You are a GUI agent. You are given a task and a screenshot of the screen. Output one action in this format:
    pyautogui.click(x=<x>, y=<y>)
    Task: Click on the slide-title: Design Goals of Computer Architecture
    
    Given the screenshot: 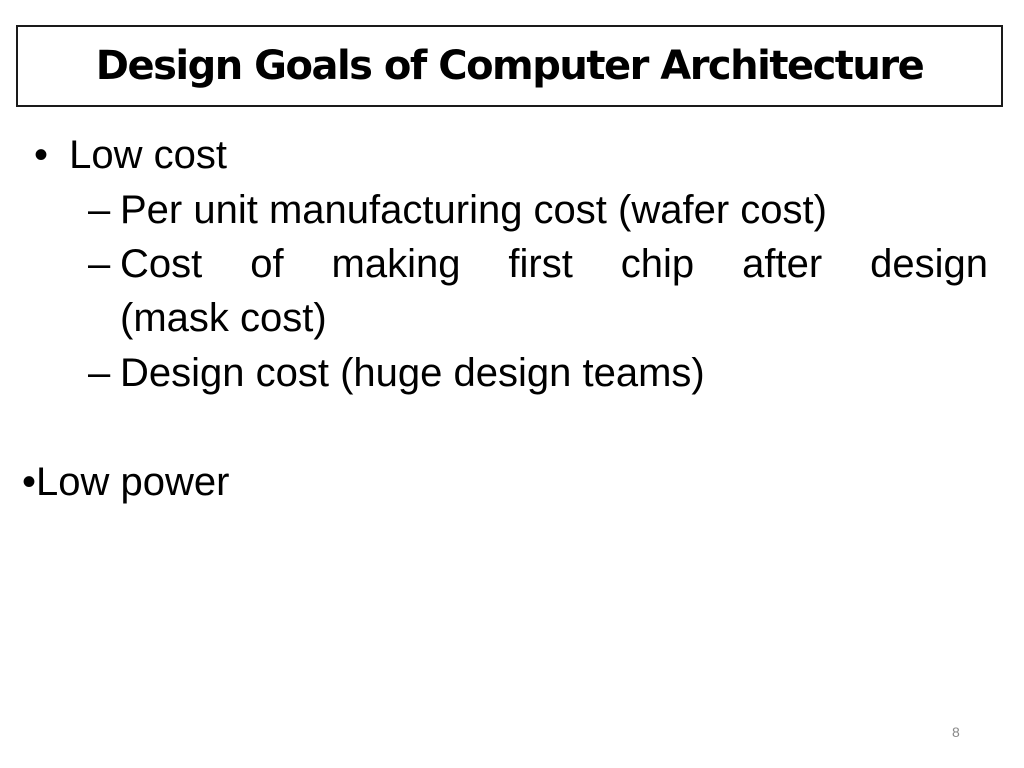 What is the action you would take?
    pyautogui.click(x=510, y=66)
    